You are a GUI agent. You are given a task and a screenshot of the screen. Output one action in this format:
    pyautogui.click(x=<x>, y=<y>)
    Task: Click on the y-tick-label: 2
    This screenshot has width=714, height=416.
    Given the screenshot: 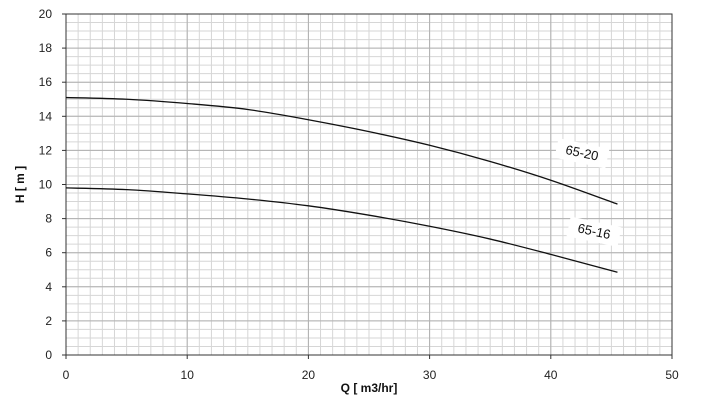 What is the action you would take?
    pyautogui.click(x=48, y=321)
    